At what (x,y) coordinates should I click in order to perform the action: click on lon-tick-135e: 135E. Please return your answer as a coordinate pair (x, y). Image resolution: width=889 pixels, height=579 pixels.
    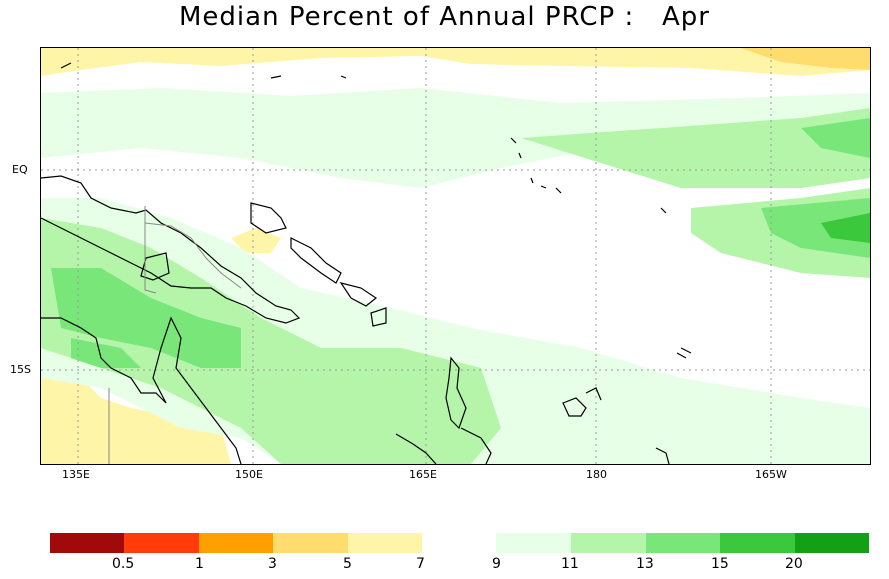
    Looking at the image, I should click on (76, 474).